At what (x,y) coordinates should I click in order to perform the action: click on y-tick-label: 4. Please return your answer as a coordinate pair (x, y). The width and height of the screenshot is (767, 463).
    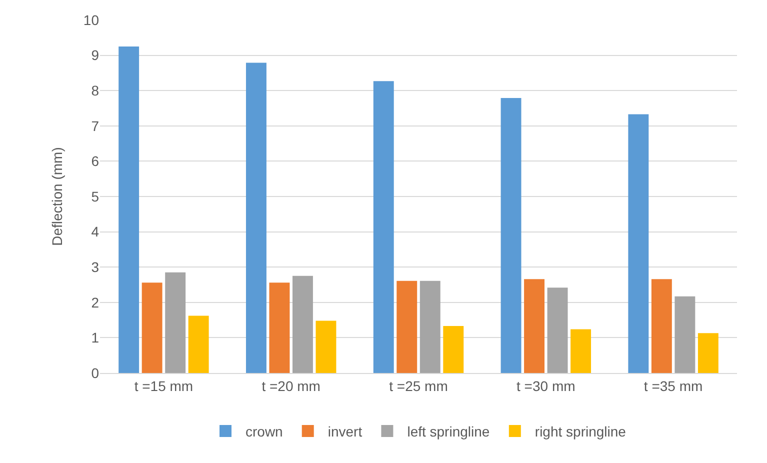
    Looking at the image, I should click on (95, 232).